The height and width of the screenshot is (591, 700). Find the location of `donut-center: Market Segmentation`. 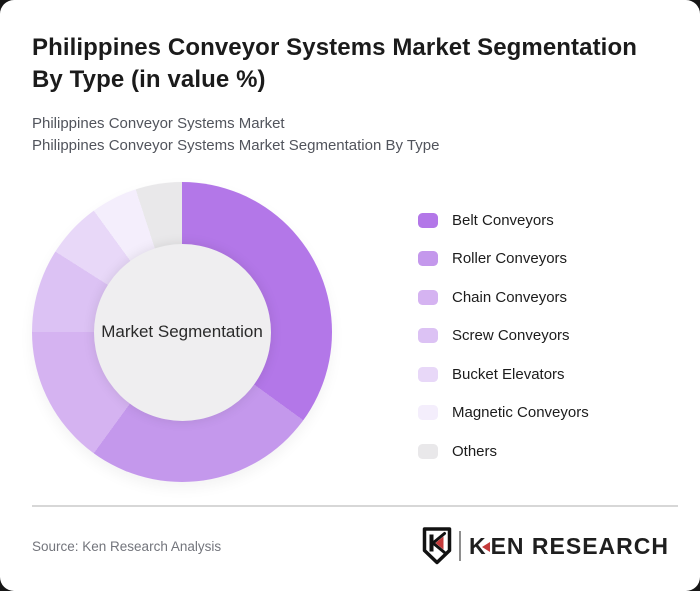

donut-center: Market Segmentation is located at coordinates (182, 332).